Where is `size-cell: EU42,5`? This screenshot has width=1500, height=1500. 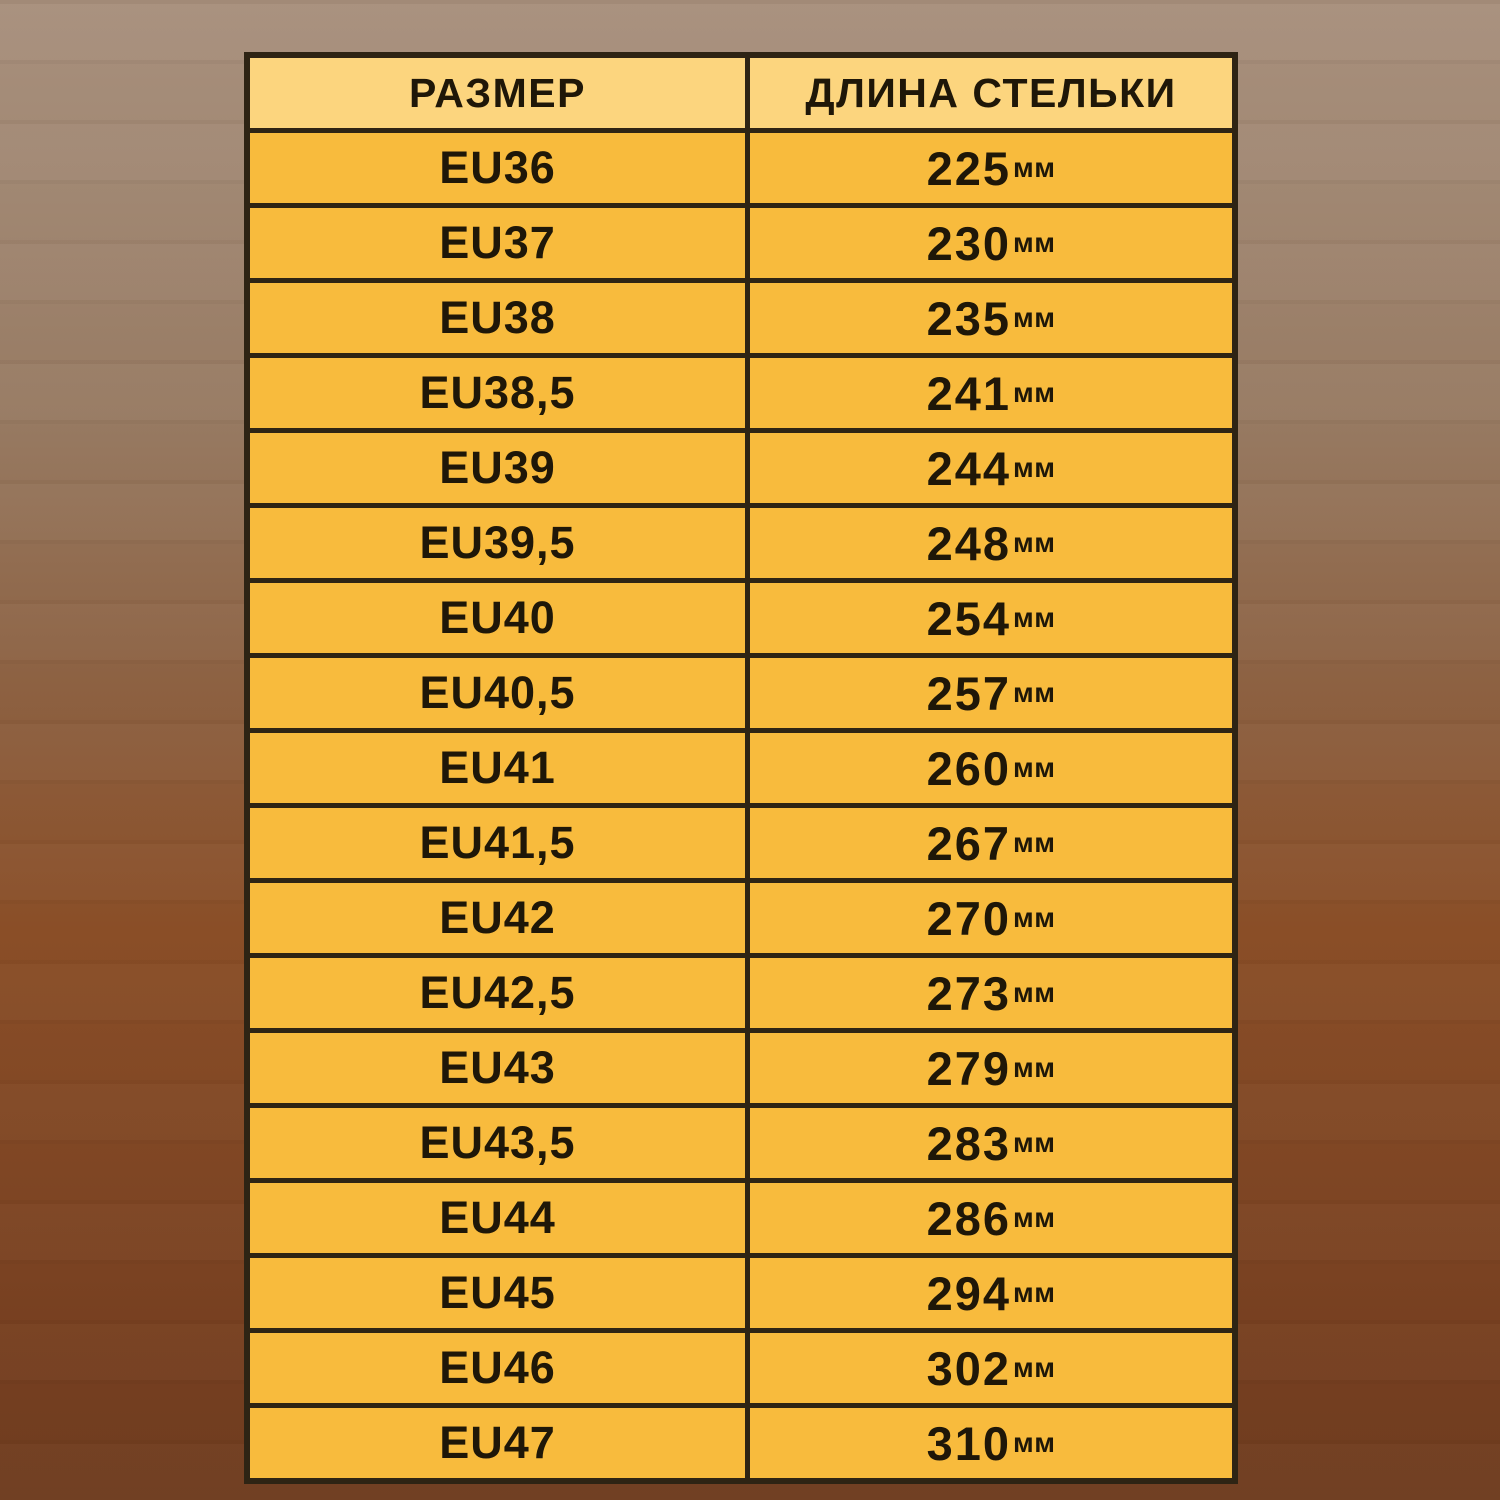
size-cell: EU42,5 is located at coordinates (500, 993).